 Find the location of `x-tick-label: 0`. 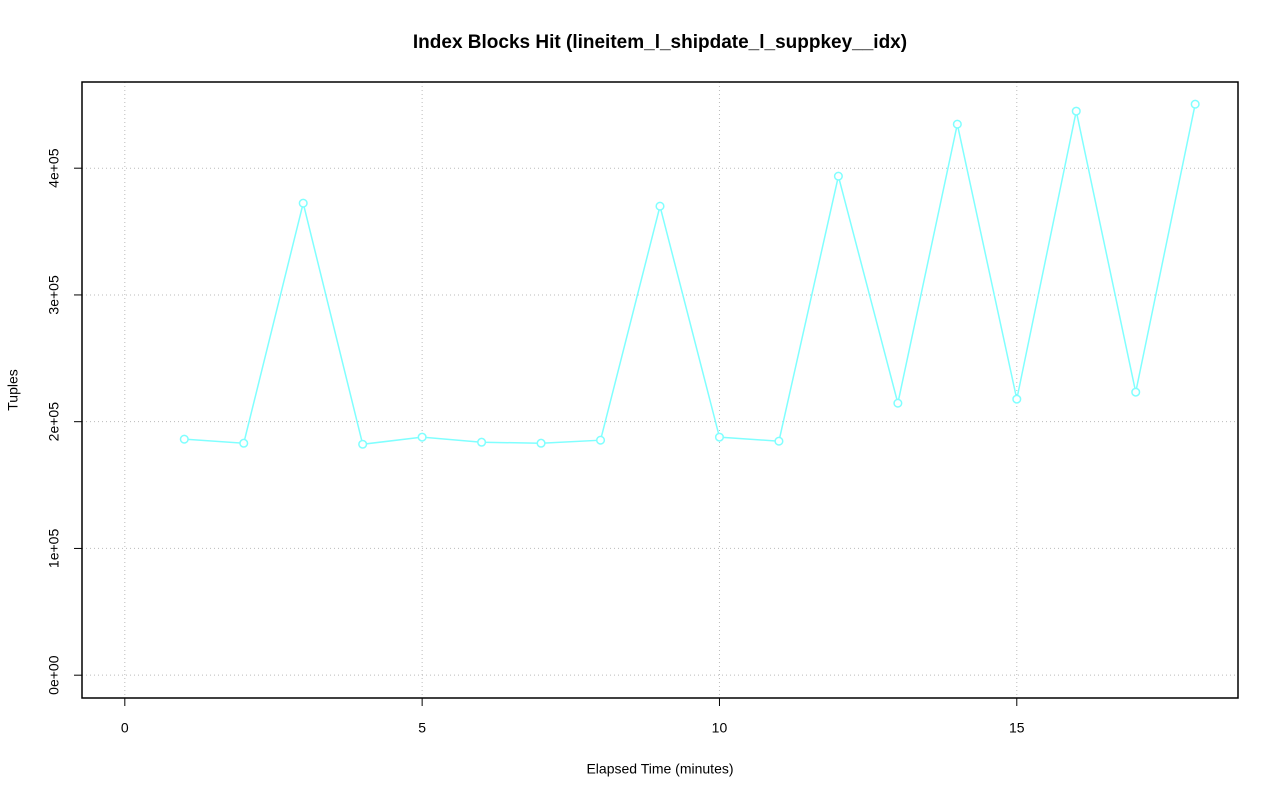

x-tick-label: 0 is located at coordinates (125, 728).